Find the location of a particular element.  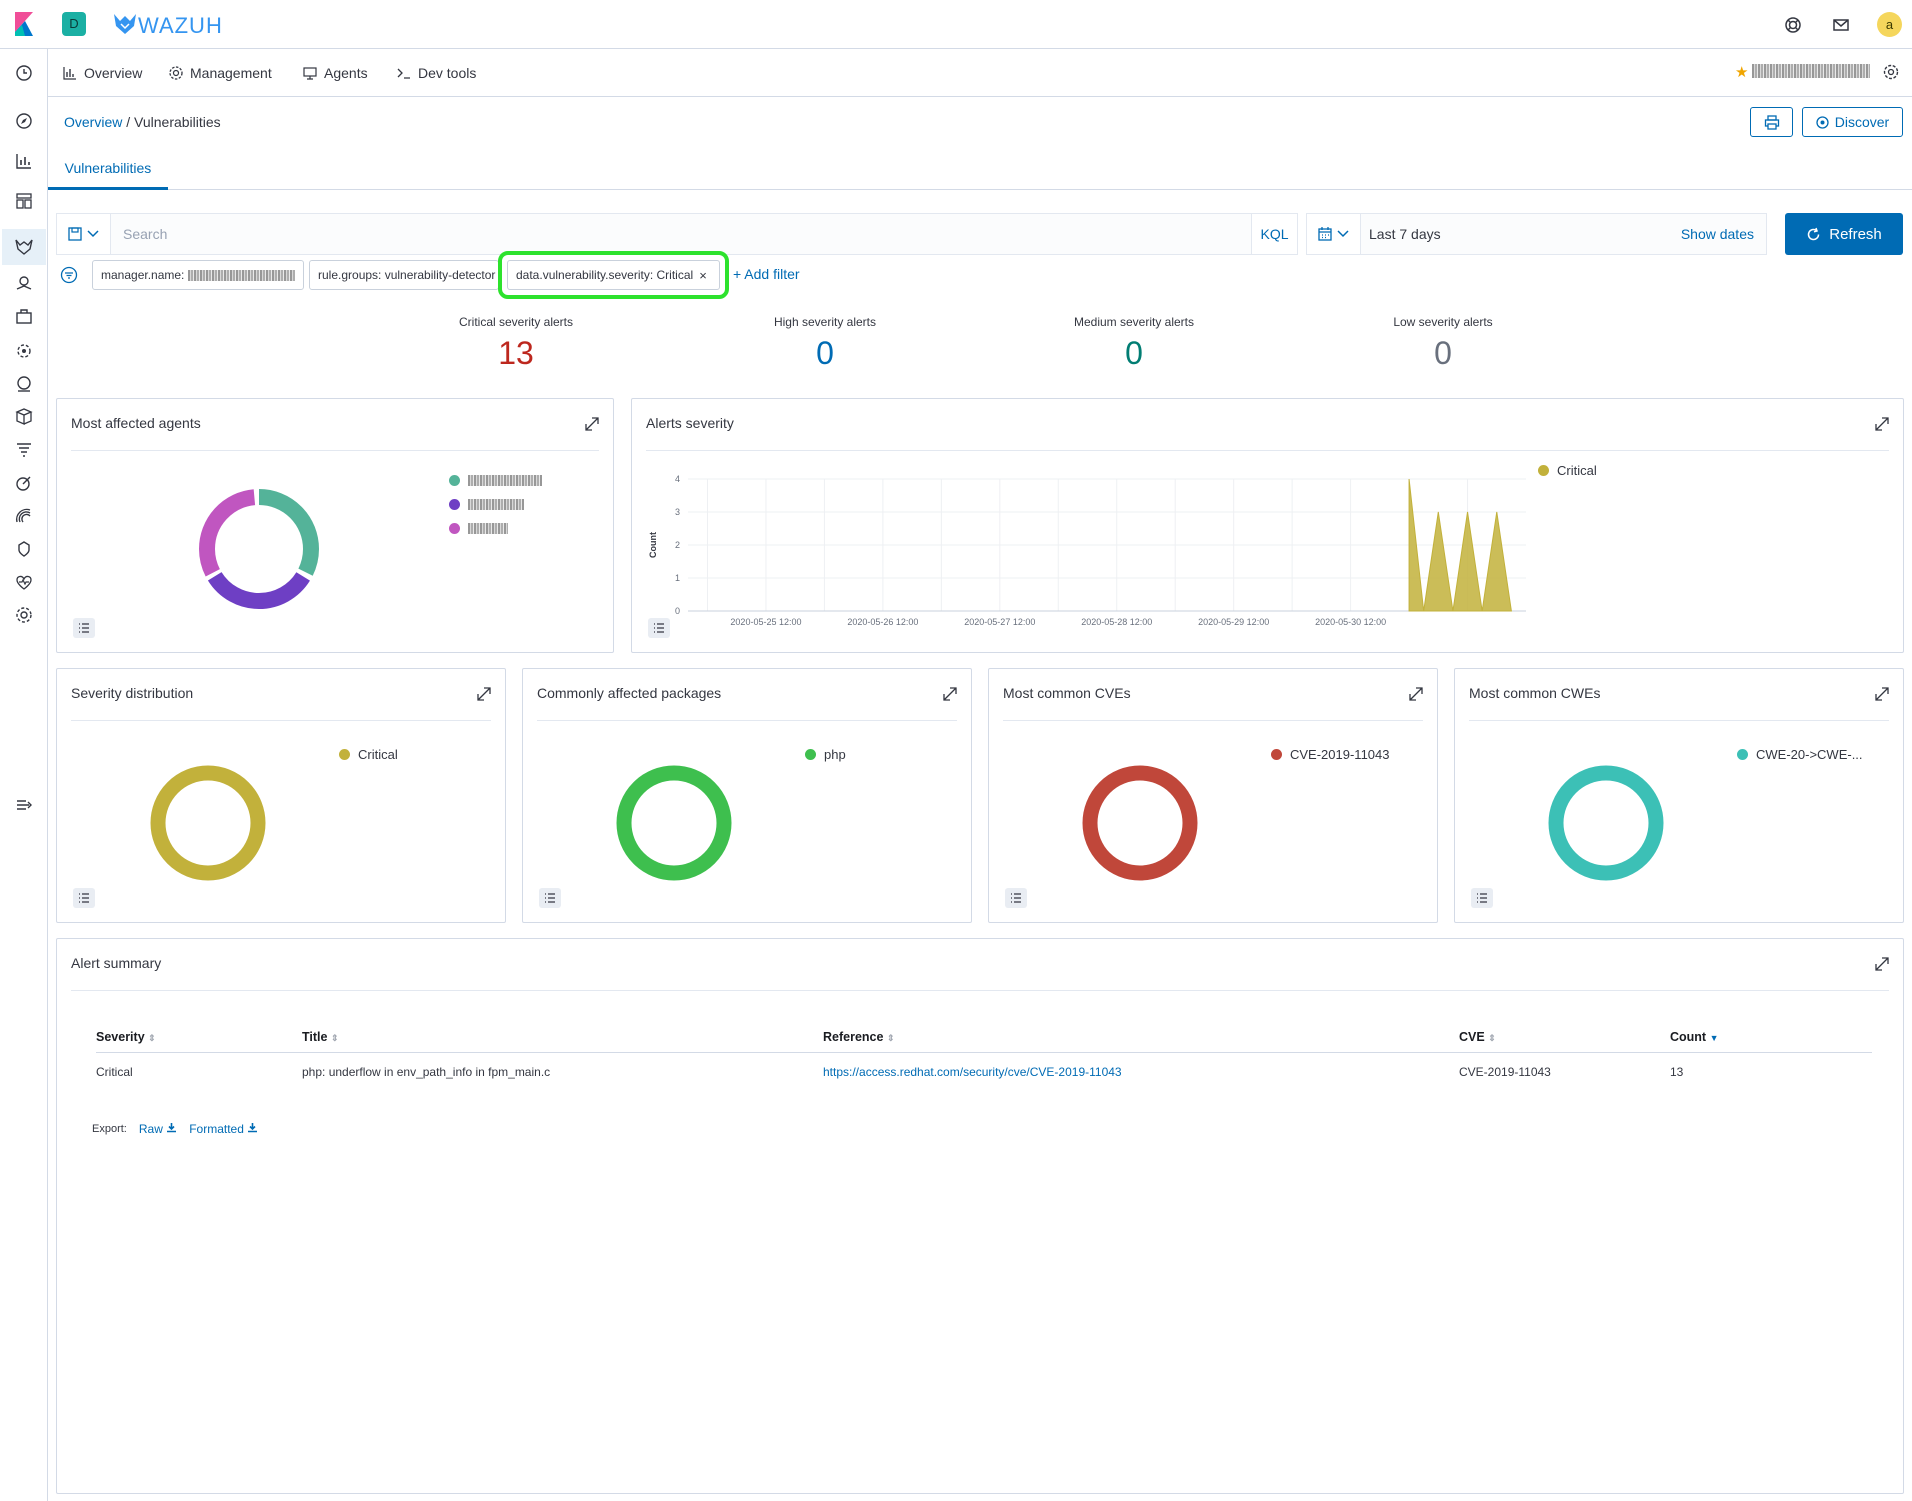

add-filter-link: + Add filter is located at coordinates (766, 274).